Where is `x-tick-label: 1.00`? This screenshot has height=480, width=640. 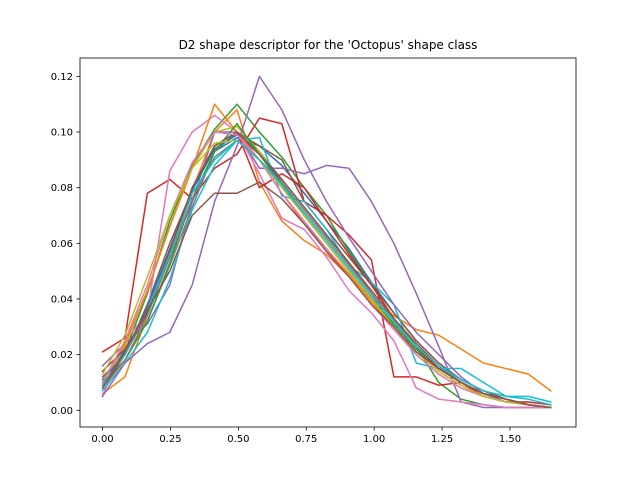 x-tick-label: 1.00 is located at coordinates (374, 439).